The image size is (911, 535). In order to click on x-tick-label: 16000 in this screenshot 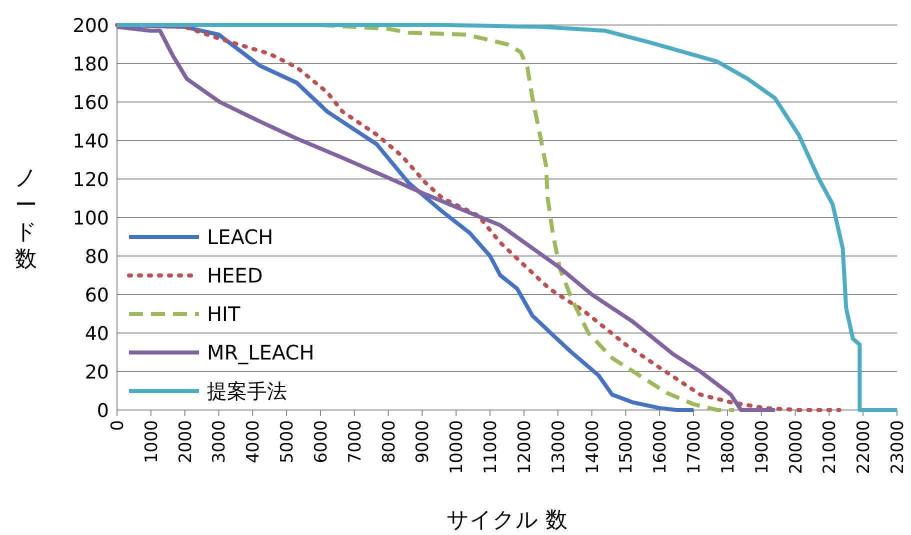, I will do `click(660, 447)`.